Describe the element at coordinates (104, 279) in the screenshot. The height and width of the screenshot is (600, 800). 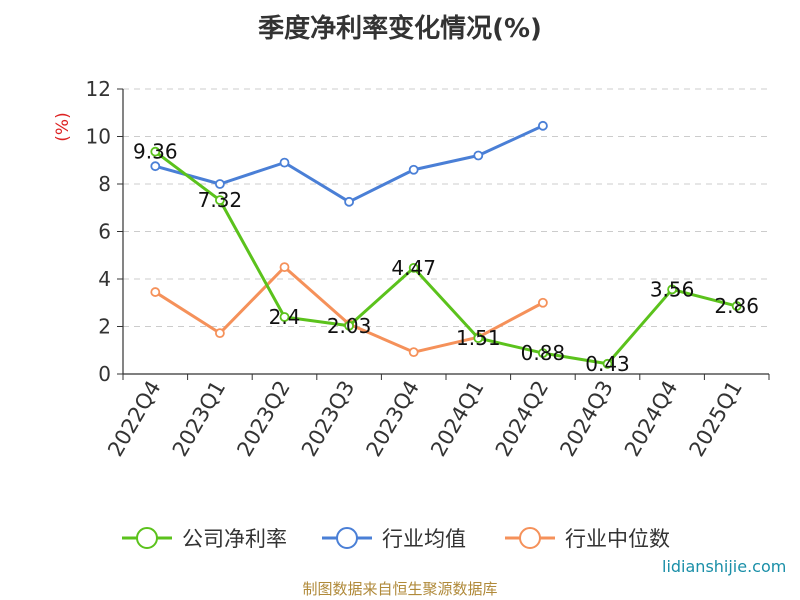
I see `y-tick-label: 4` at that location.